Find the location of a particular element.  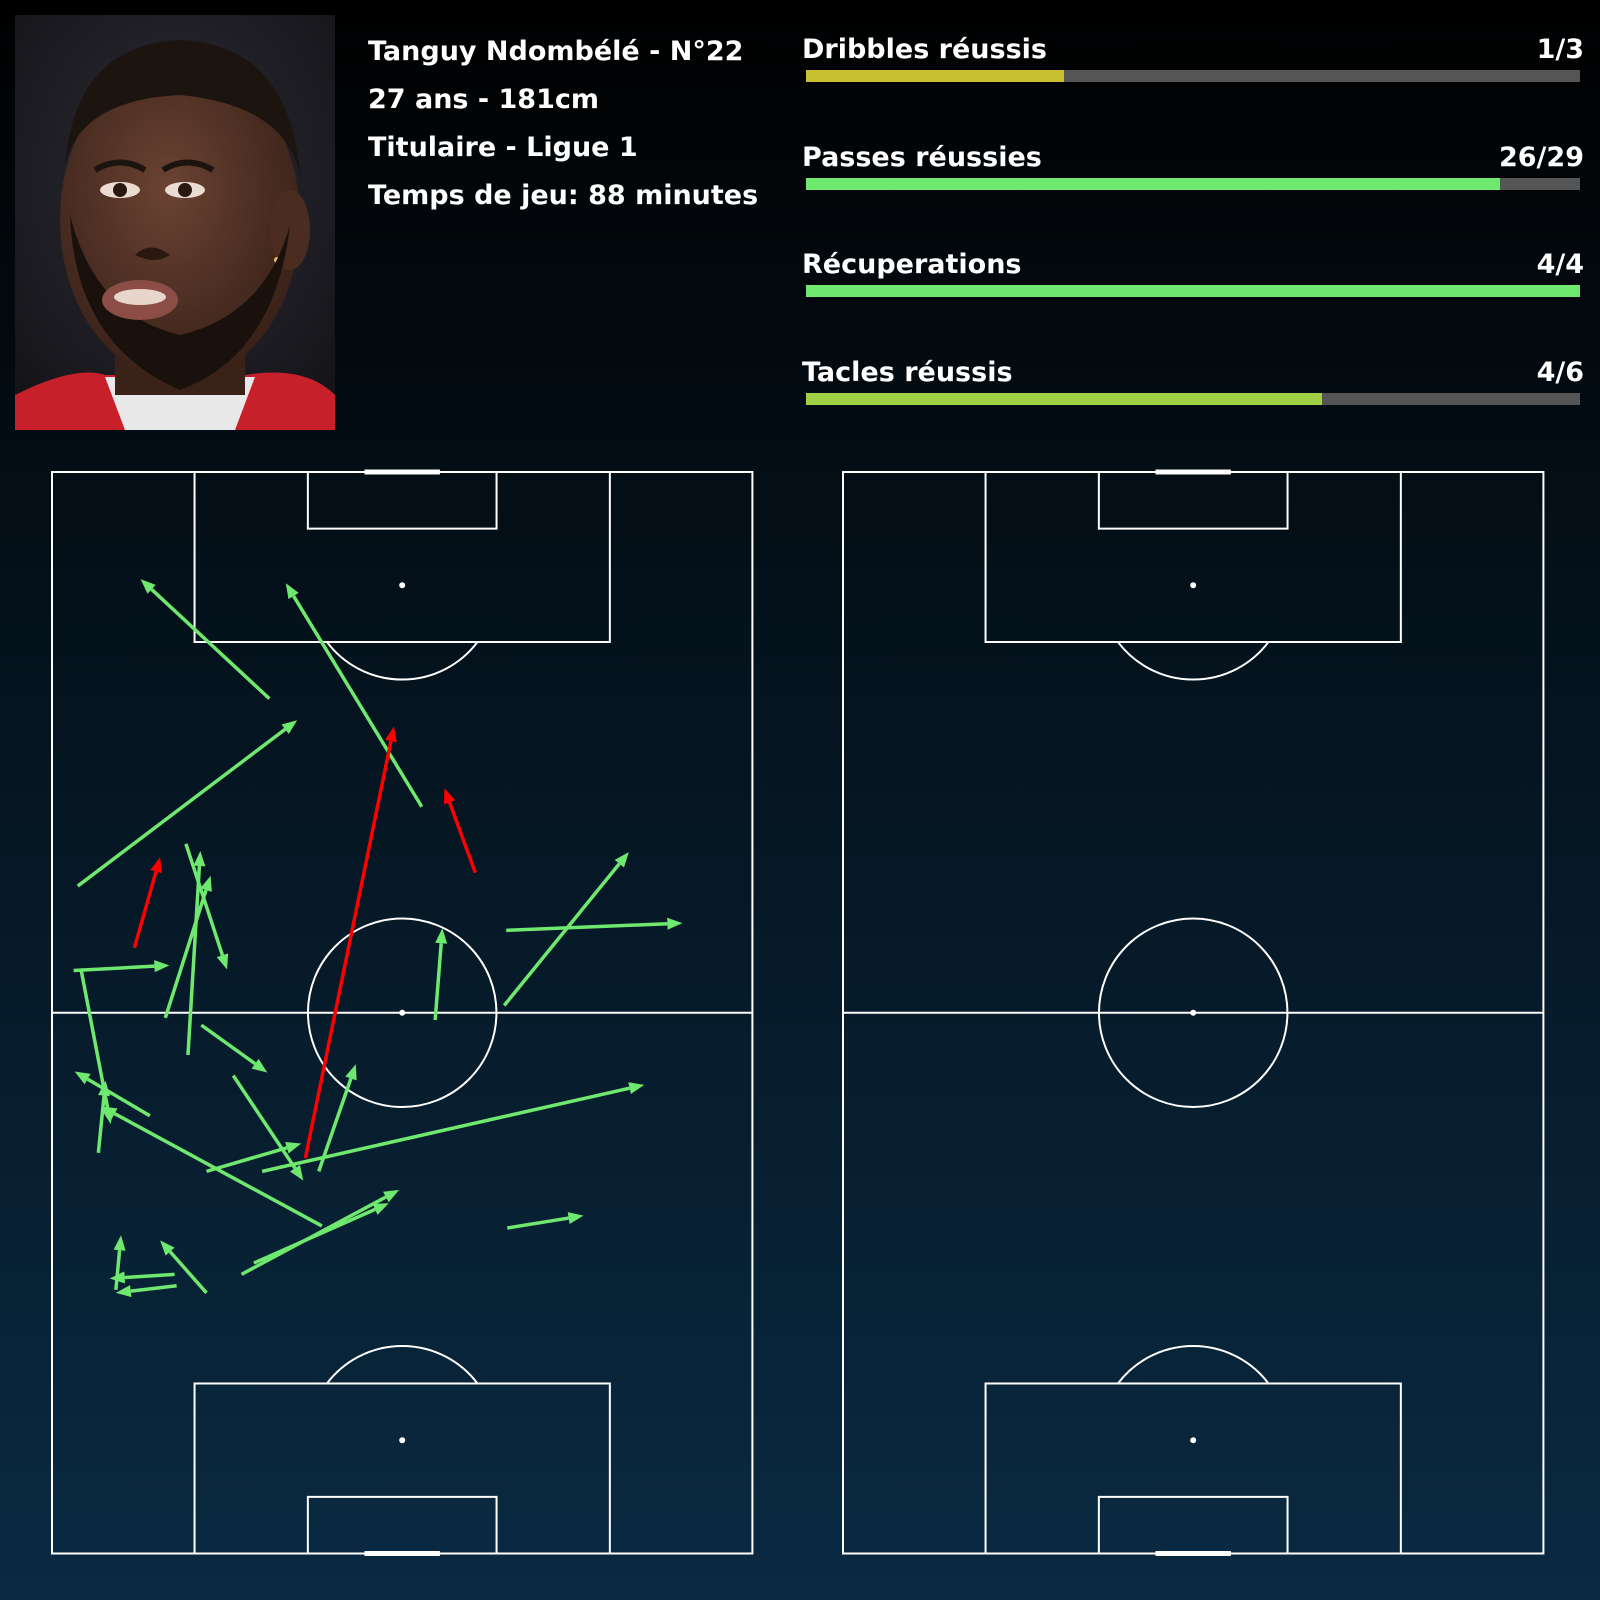

stat-recoveries: Récuperations 4/4 is located at coordinates (1193, 279).